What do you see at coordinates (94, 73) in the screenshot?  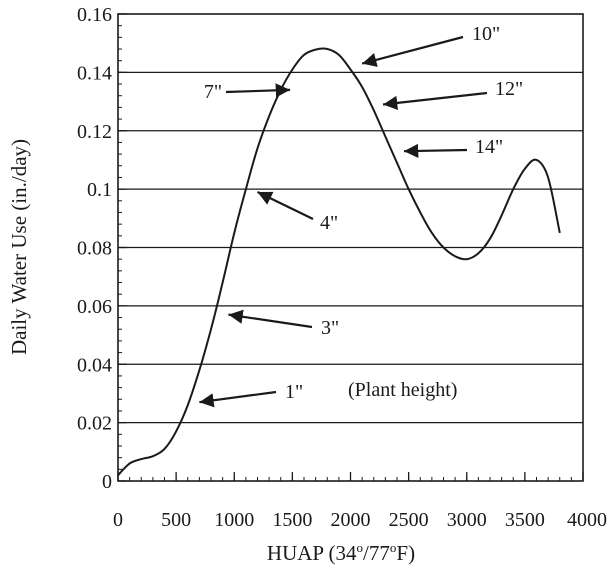 I see `y-tick-label: 0.14` at bounding box center [94, 73].